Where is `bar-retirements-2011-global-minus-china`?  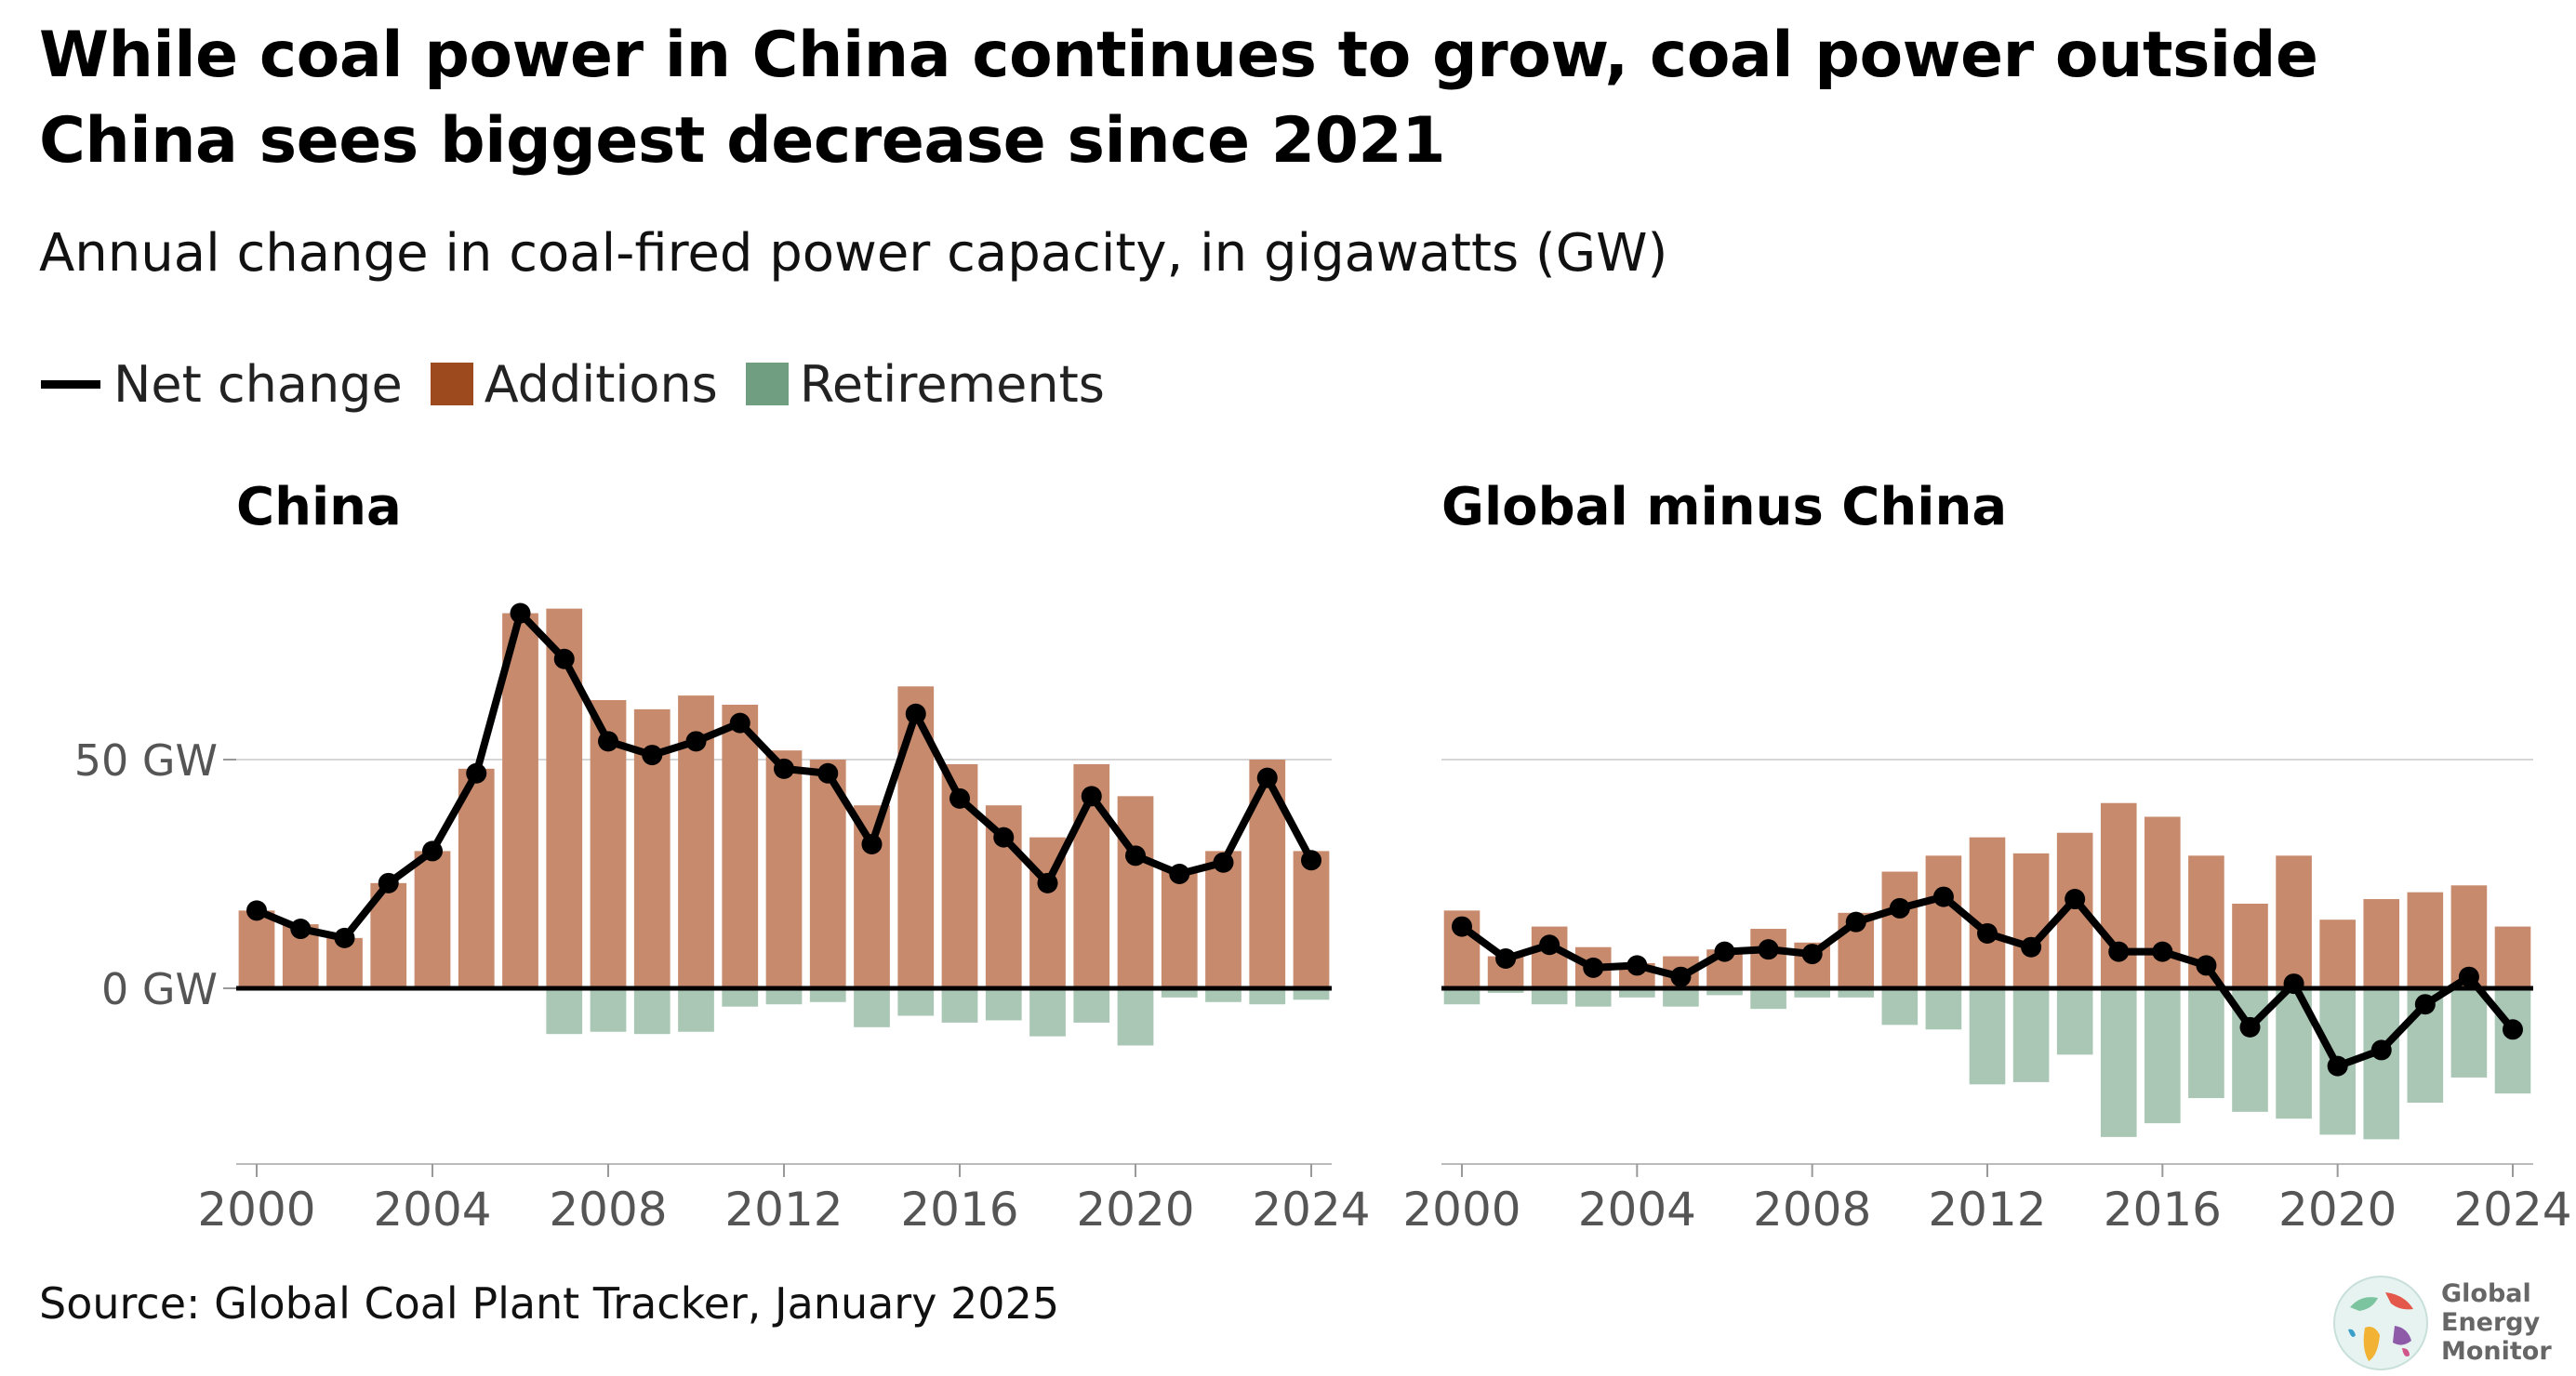
bar-retirements-2011-global-minus-china is located at coordinates (1943, 1009).